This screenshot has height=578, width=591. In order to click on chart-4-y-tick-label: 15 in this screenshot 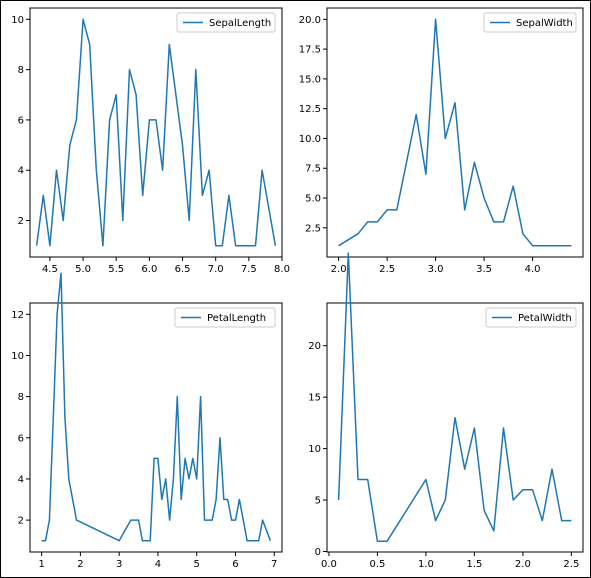, I will do `click(314, 398)`.